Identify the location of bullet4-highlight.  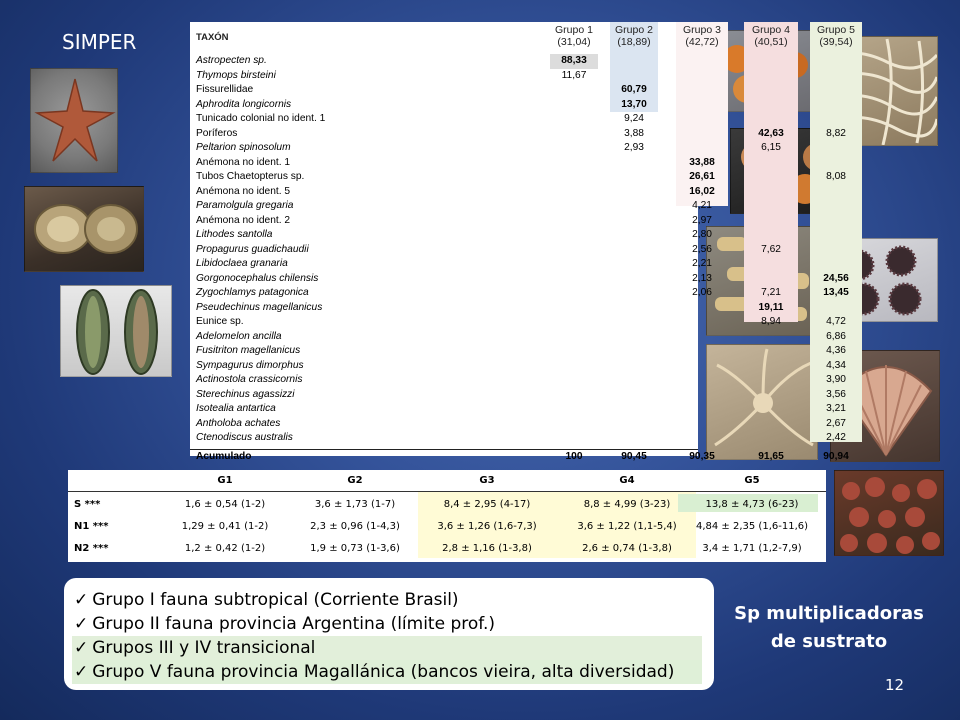
(387, 672).